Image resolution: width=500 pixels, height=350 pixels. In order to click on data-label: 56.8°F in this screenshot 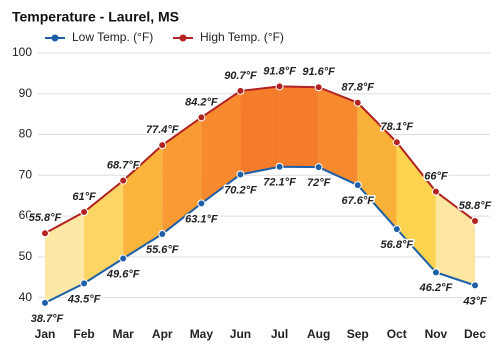, I will do `click(397, 245)`.